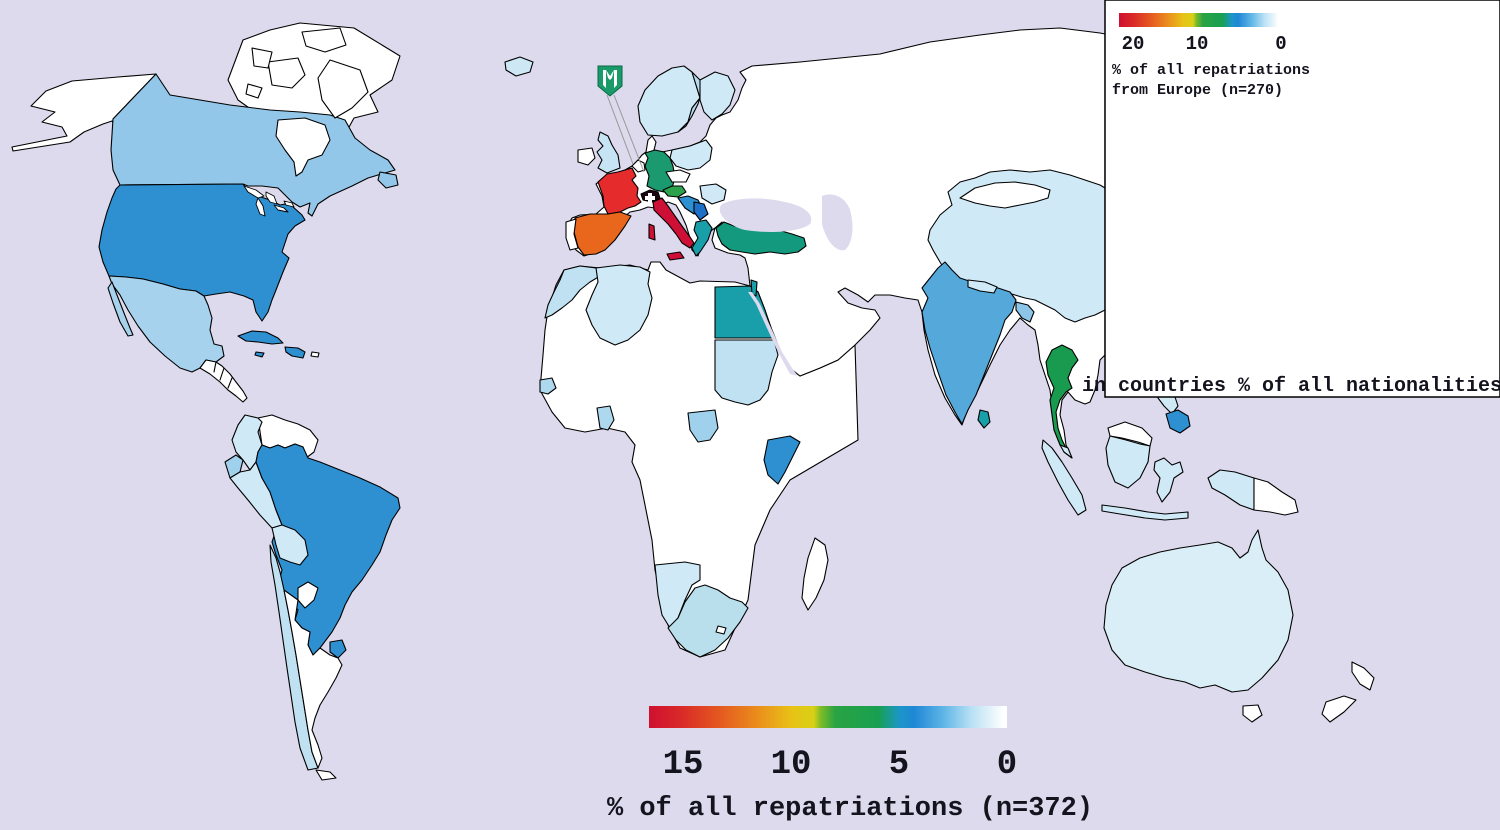 This screenshot has height=830, width=1500. Describe the element at coordinates (899, 765) in the screenshot. I see `svg-text: 5` at that location.